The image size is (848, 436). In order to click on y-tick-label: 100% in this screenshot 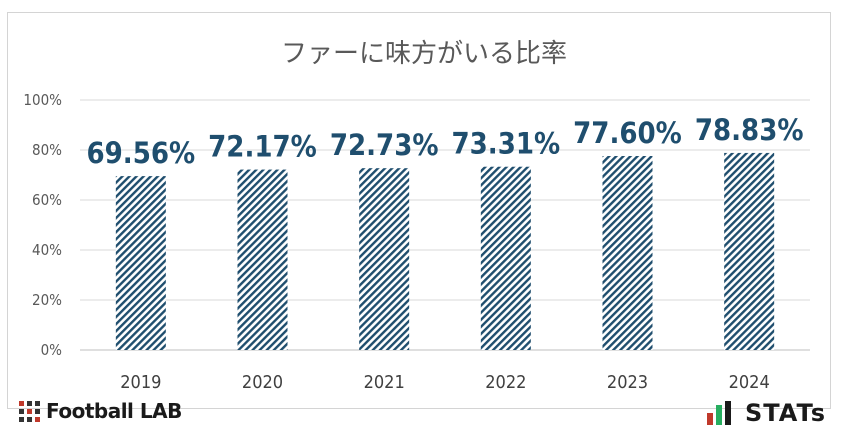, I will do `click(42, 100)`.